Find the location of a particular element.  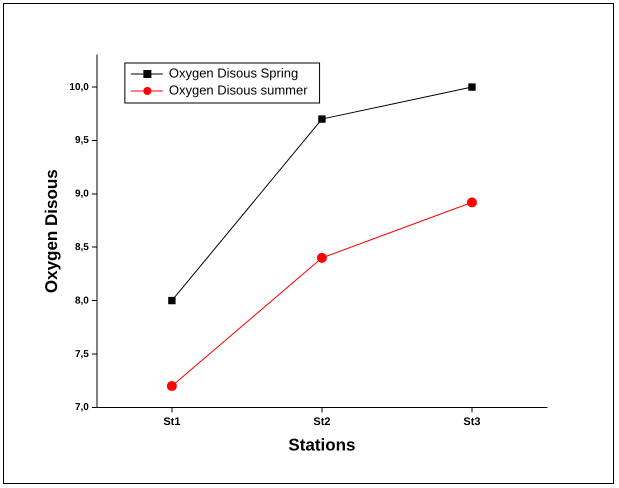

x-tick-label: St1 is located at coordinates (171, 422).